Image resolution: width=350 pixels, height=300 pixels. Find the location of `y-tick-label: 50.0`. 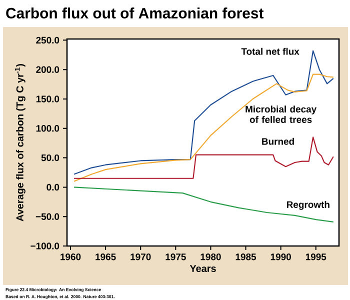

y-tick-label: 50.0 is located at coordinates (50, 158).